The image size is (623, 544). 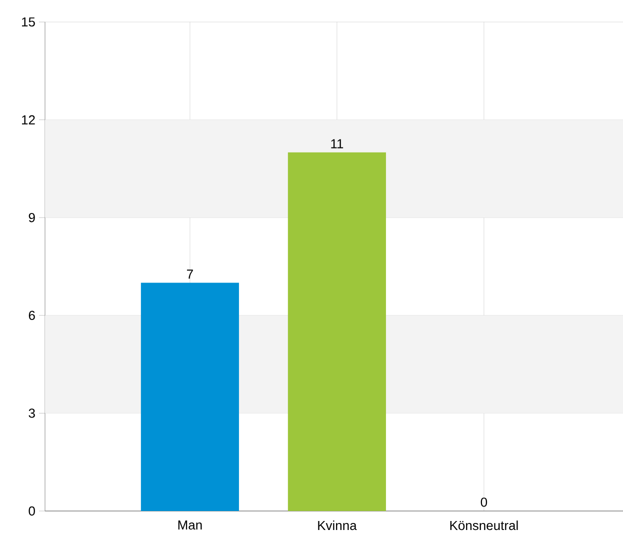 I want to click on x-tick-label: Kvinna, so click(x=337, y=525).